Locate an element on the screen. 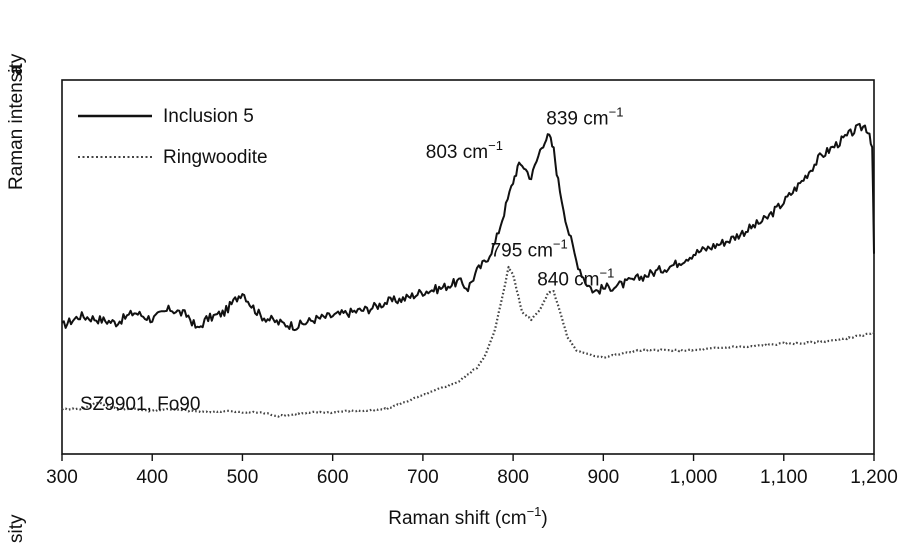  lower-panel-y-axis-title: sity is located at coordinates (16, 528).